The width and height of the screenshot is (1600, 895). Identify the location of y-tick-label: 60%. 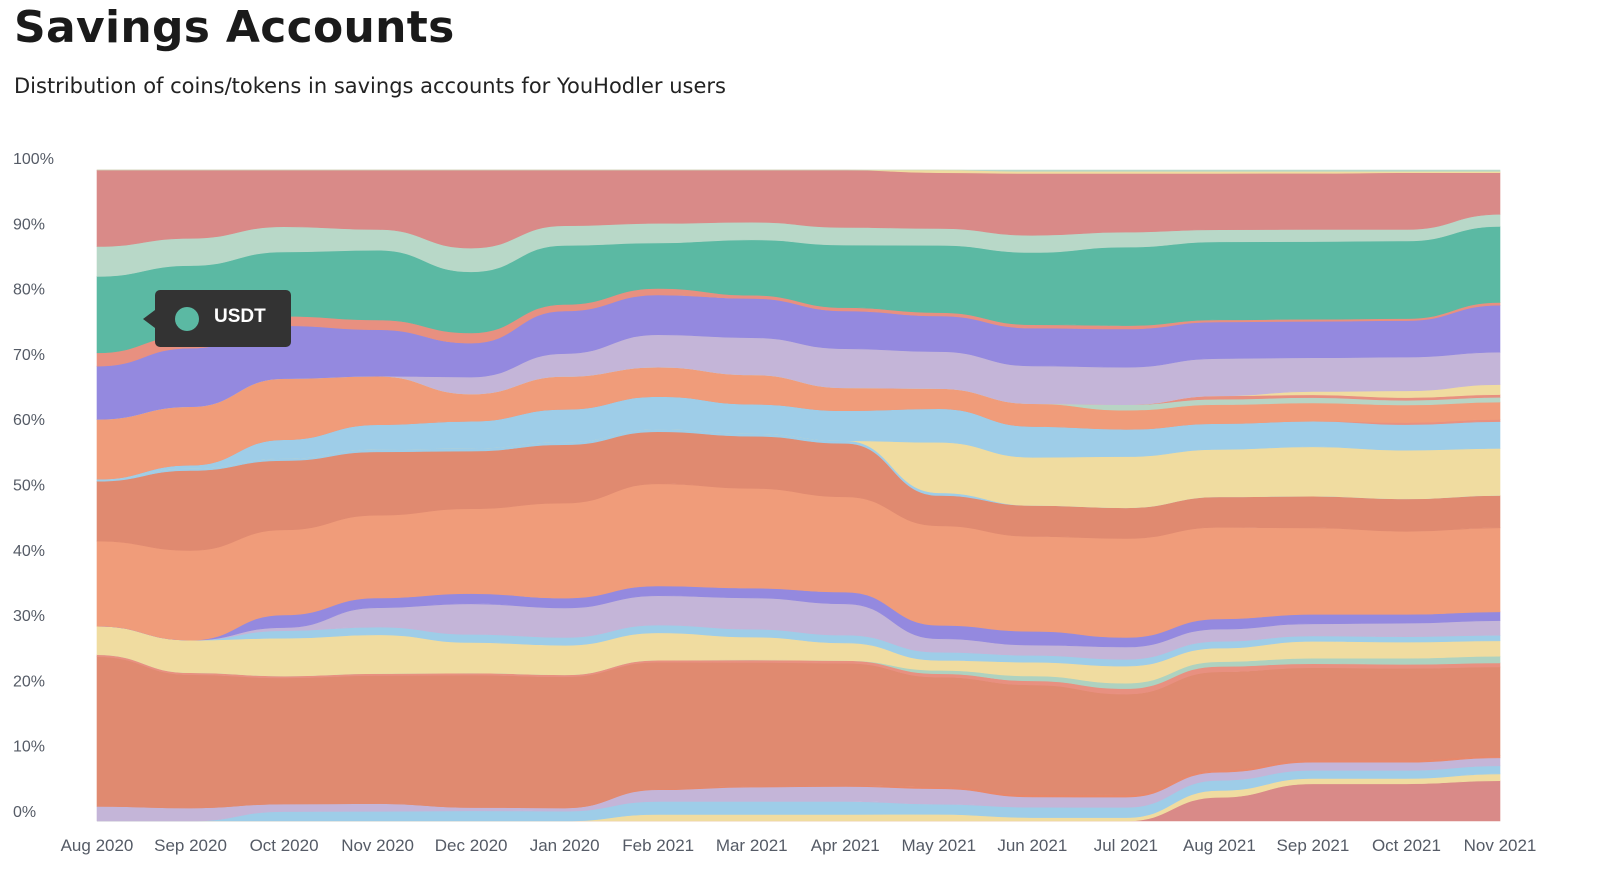
(29, 420).